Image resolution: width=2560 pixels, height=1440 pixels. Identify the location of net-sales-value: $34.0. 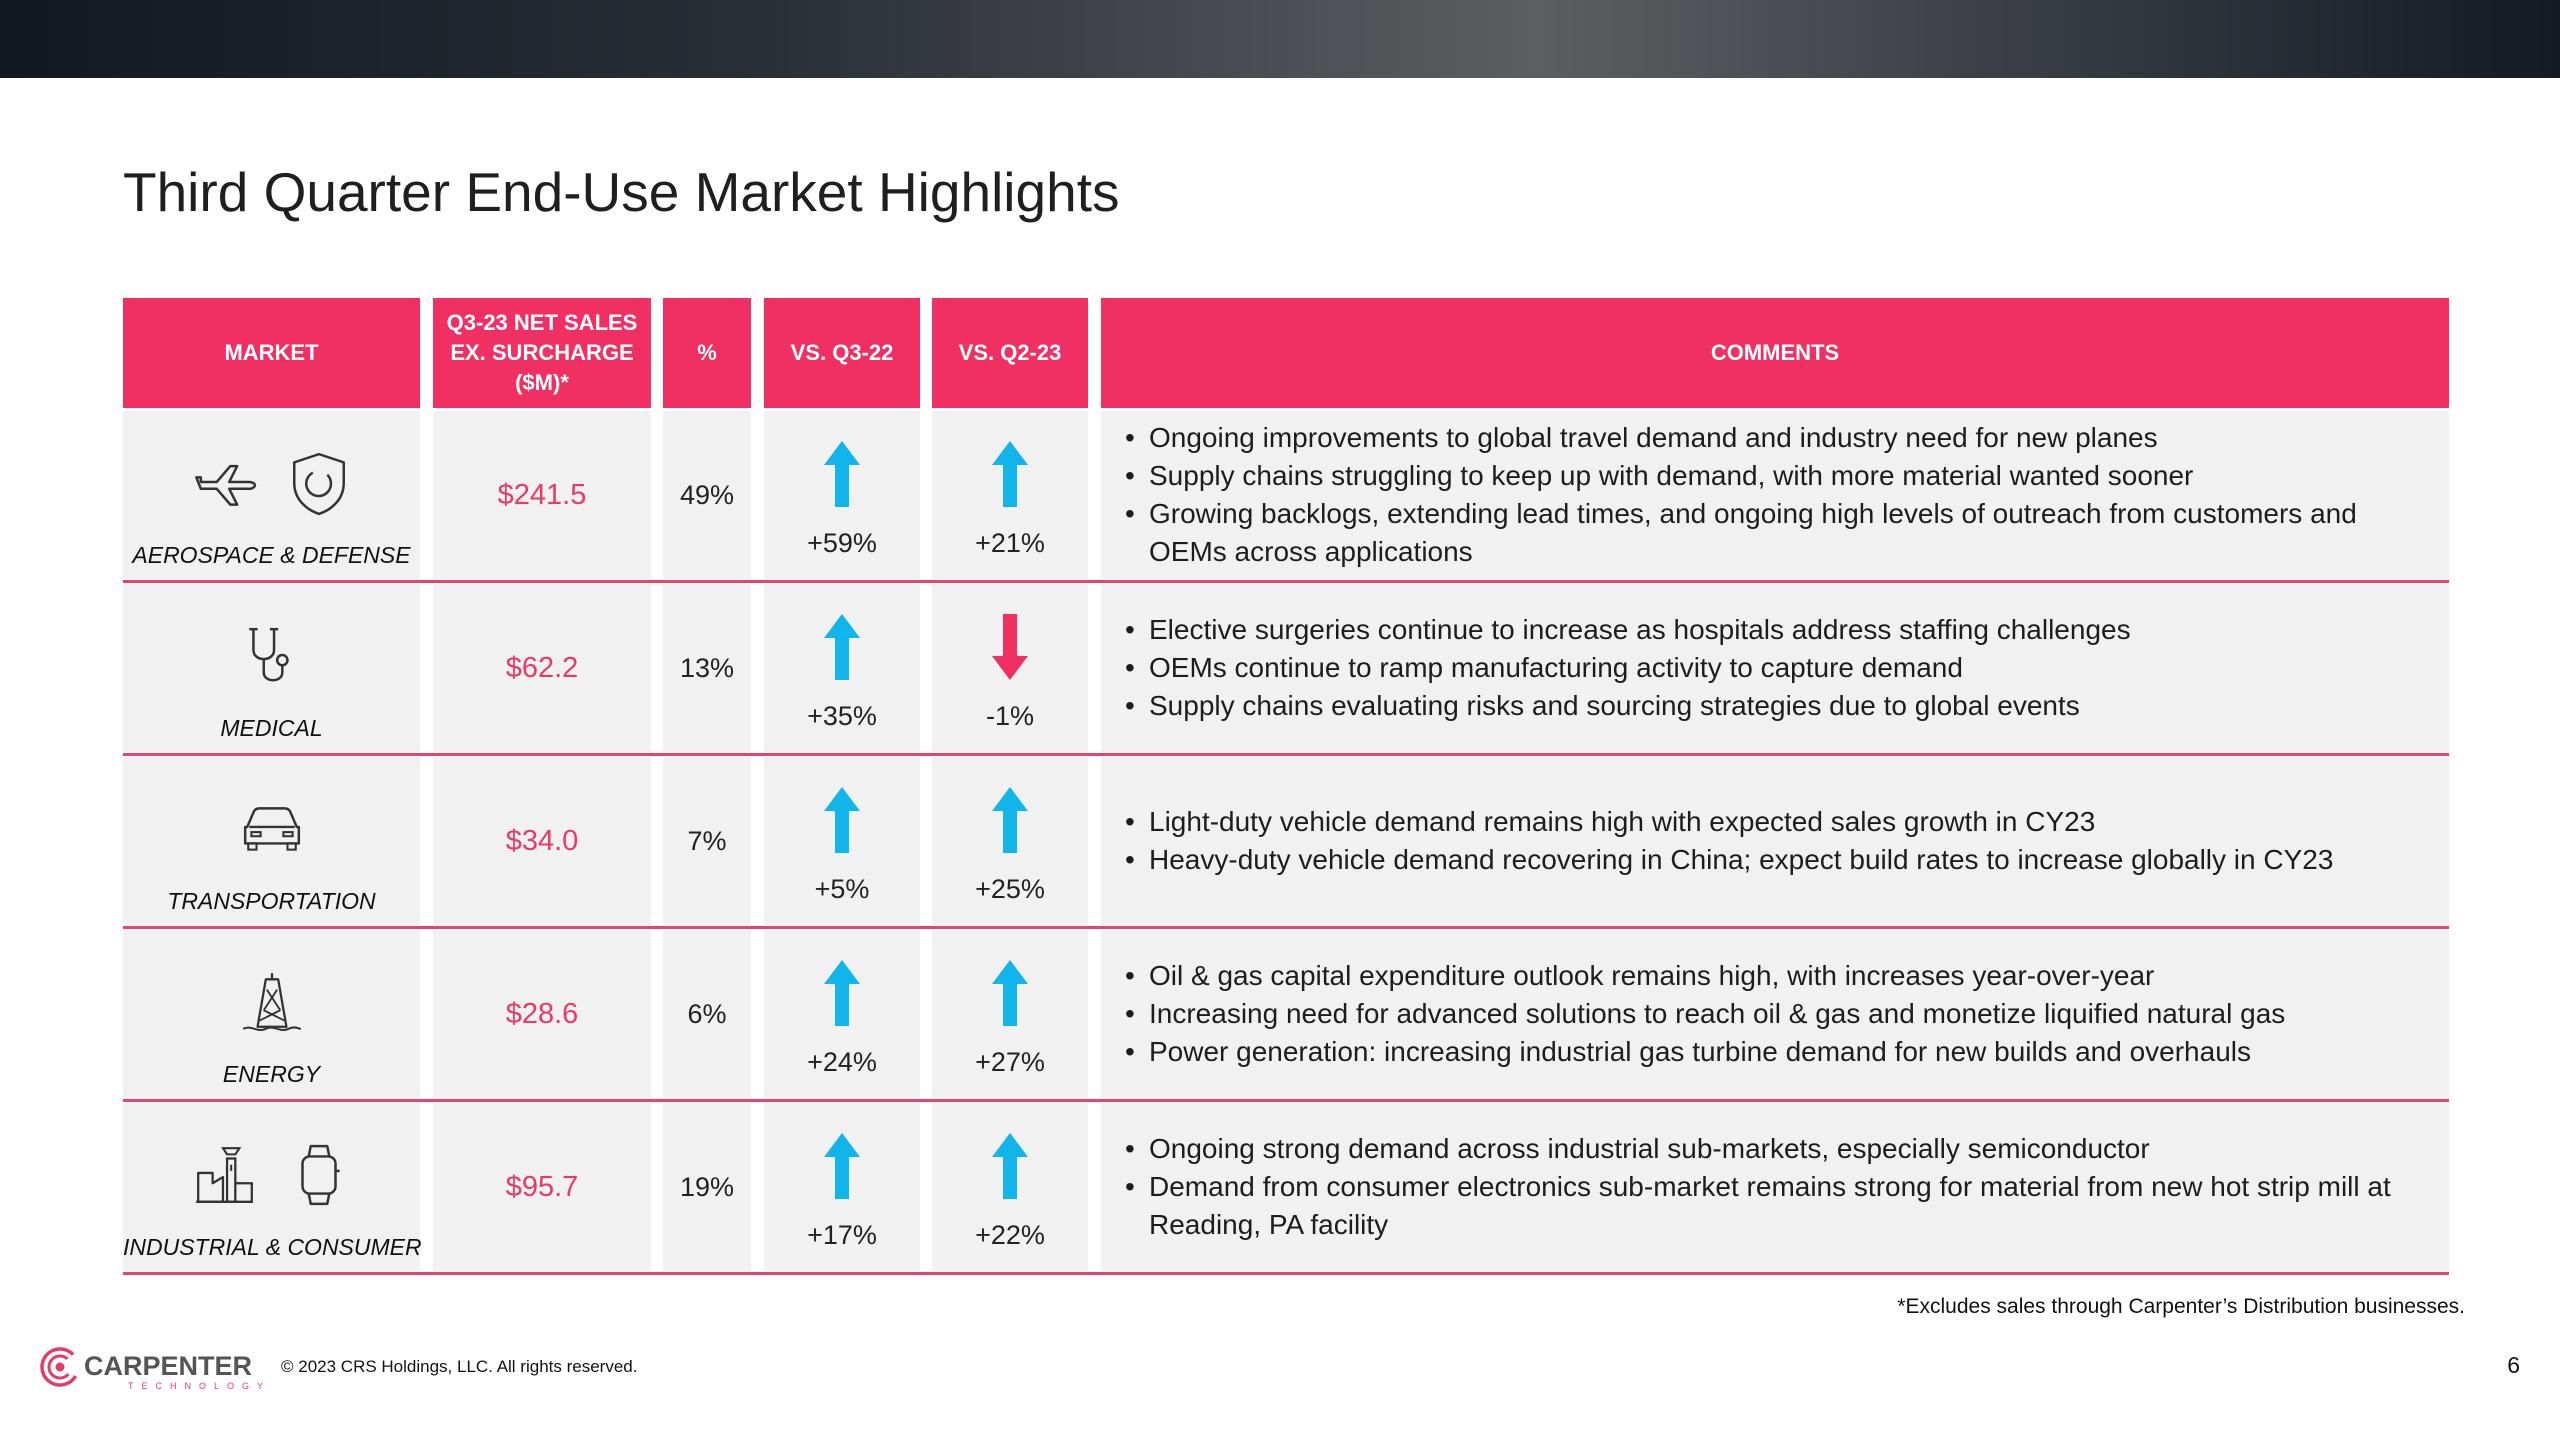
(542, 840).